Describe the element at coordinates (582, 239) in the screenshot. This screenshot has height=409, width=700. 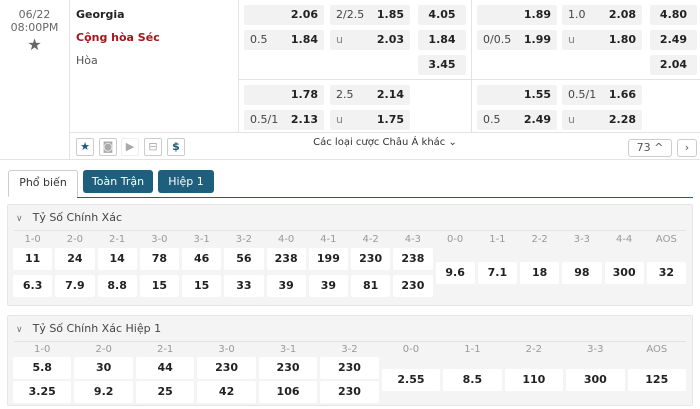
I see `score-label: 3-3` at that location.